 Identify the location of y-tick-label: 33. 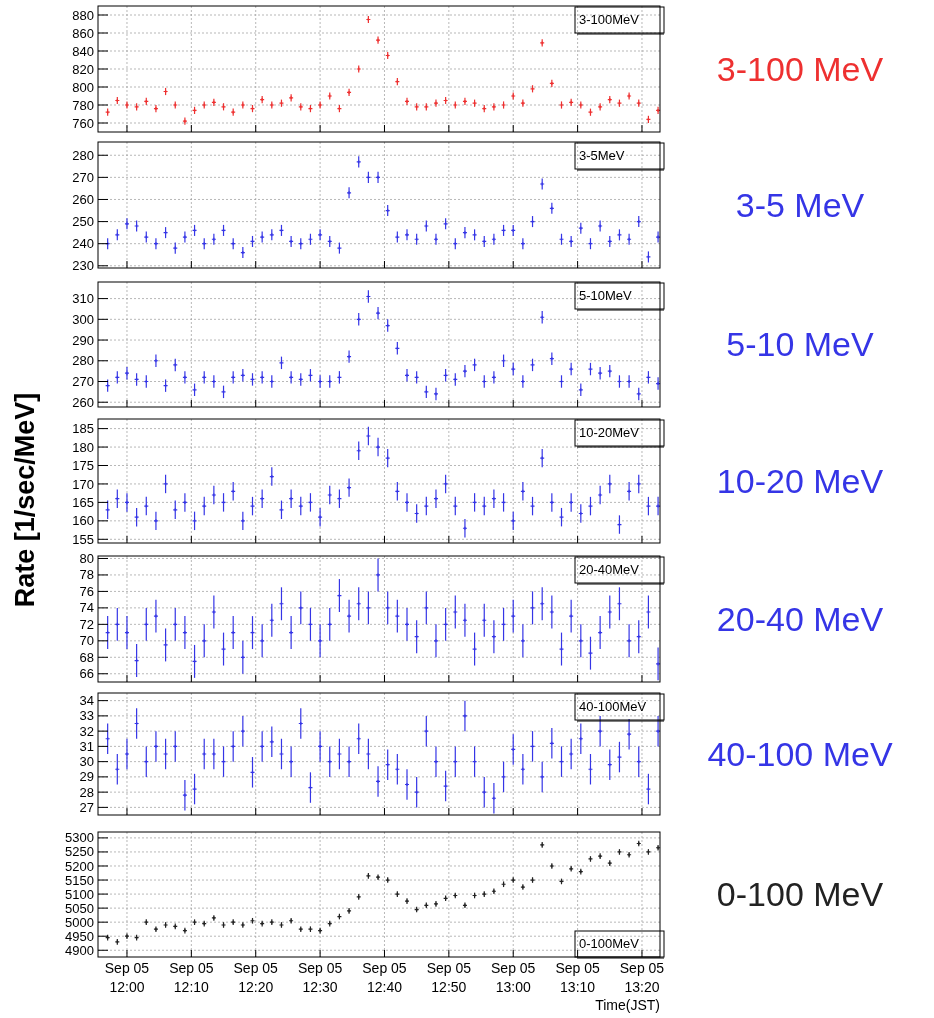
(86, 716).